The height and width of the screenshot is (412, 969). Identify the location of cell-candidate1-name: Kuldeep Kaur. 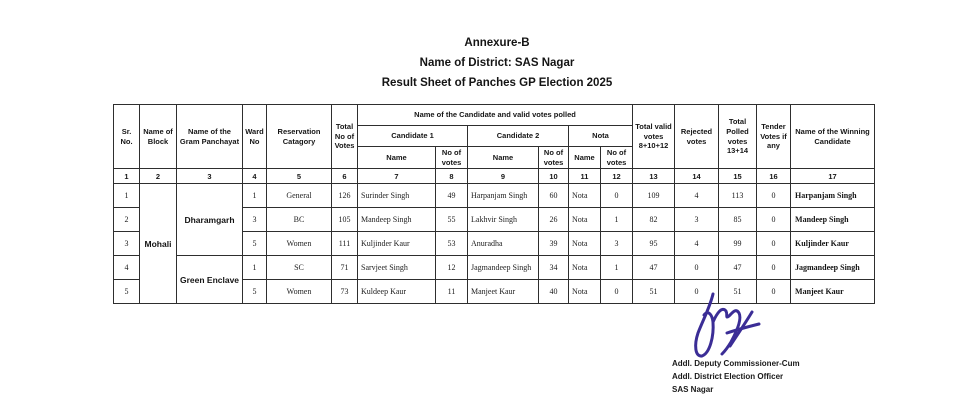
(396, 291).